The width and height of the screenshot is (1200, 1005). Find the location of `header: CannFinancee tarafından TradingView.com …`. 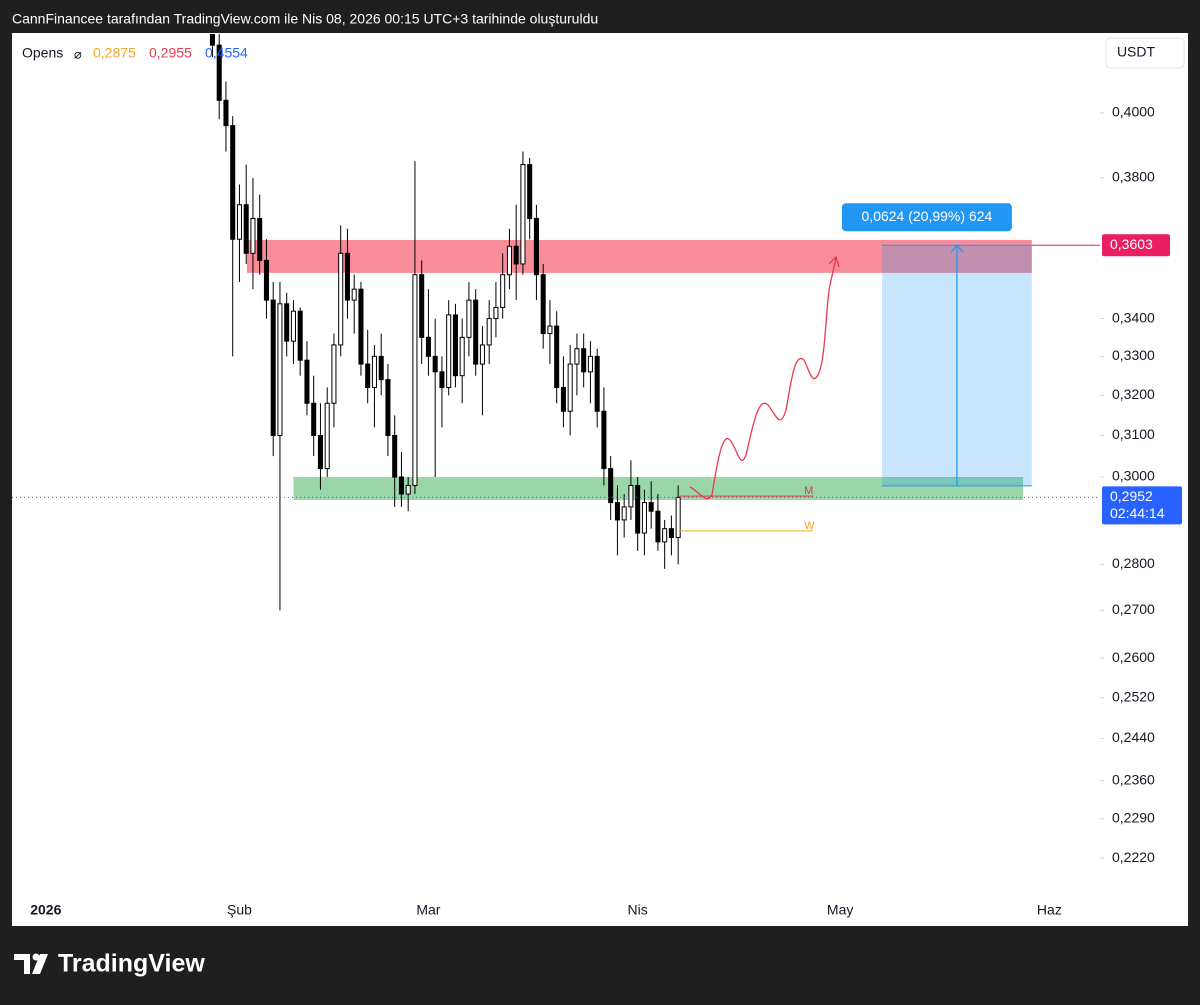

header: CannFinancee tarafından TradingView.com … is located at coordinates (305, 19).